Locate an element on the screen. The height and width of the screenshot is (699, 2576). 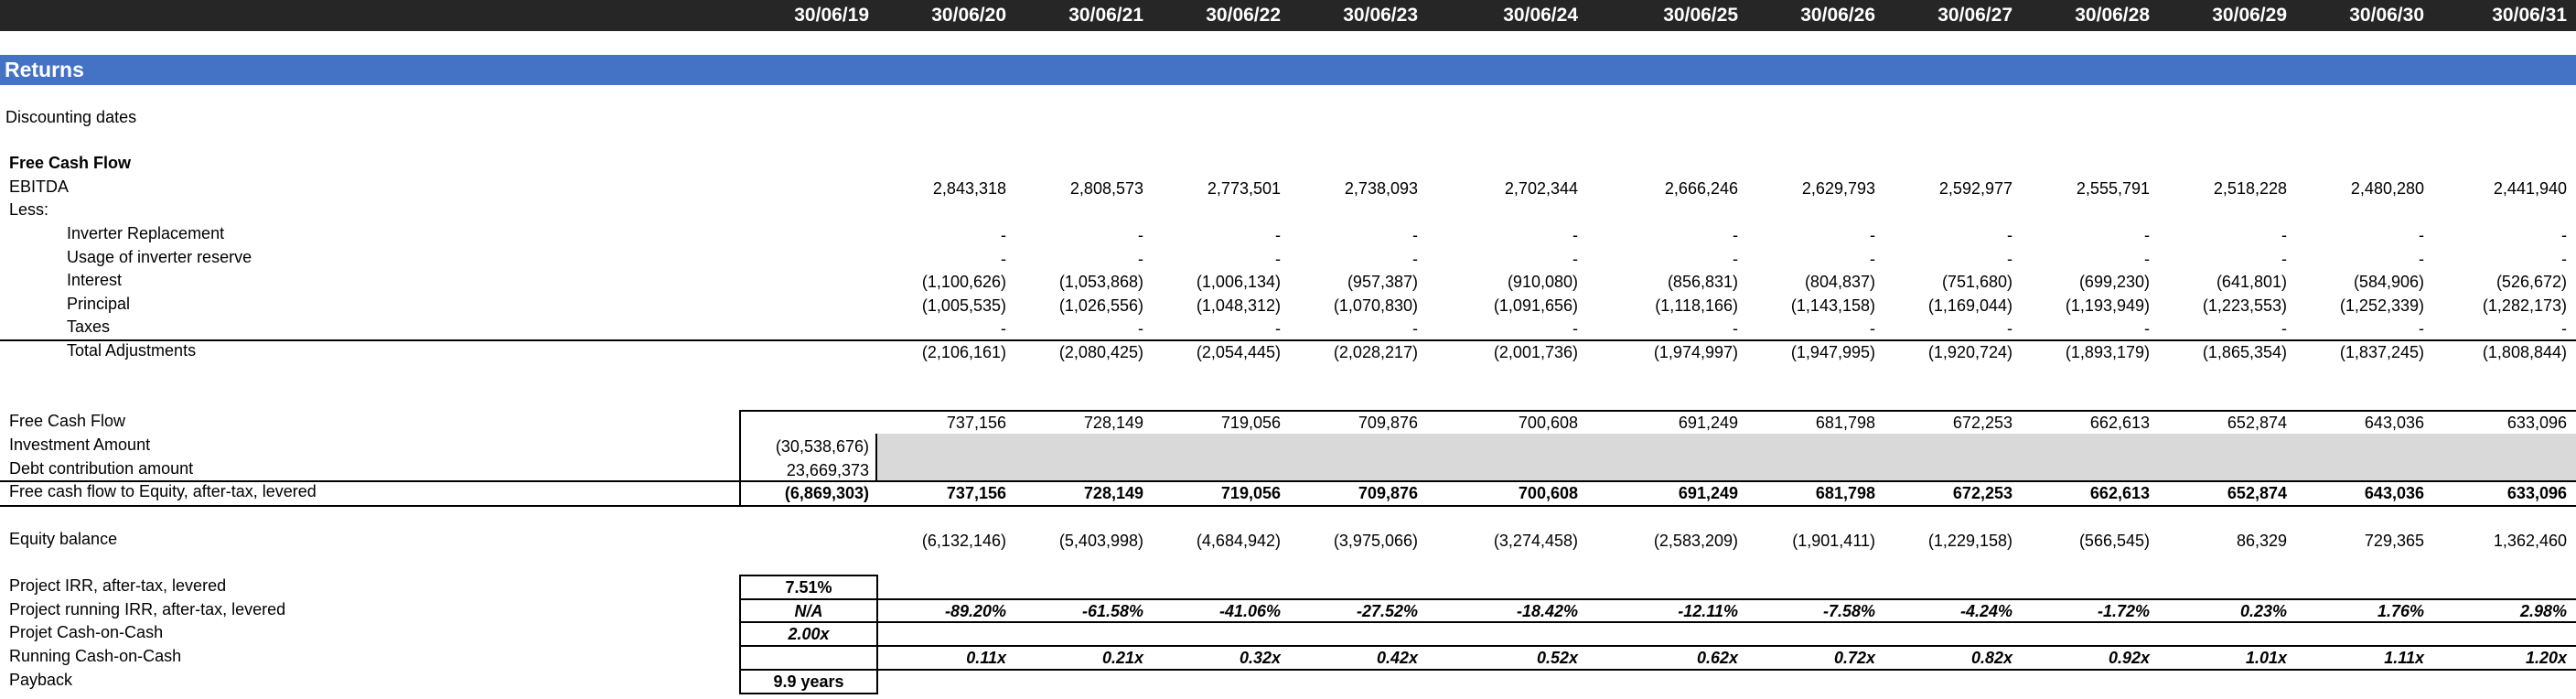
cell-fcfe-10: 652,874 is located at coordinates (2257, 493).